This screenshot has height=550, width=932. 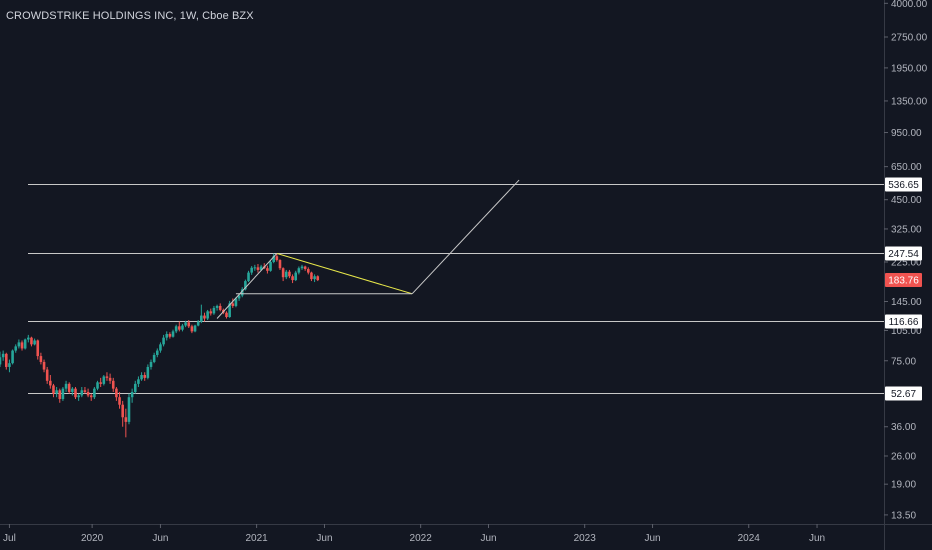 I want to click on price-tick-label: 105.00, so click(x=906, y=331).